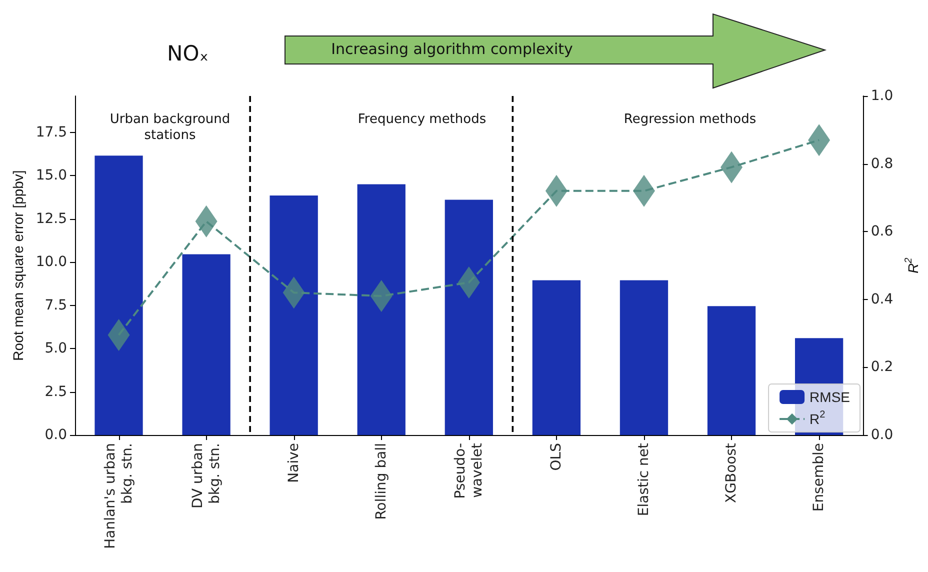 The height and width of the screenshot is (572, 928). What do you see at coordinates (882, 96) in the screenshot?
I see `y2-tick-label: 1.0` at bounding box center [882, 96].